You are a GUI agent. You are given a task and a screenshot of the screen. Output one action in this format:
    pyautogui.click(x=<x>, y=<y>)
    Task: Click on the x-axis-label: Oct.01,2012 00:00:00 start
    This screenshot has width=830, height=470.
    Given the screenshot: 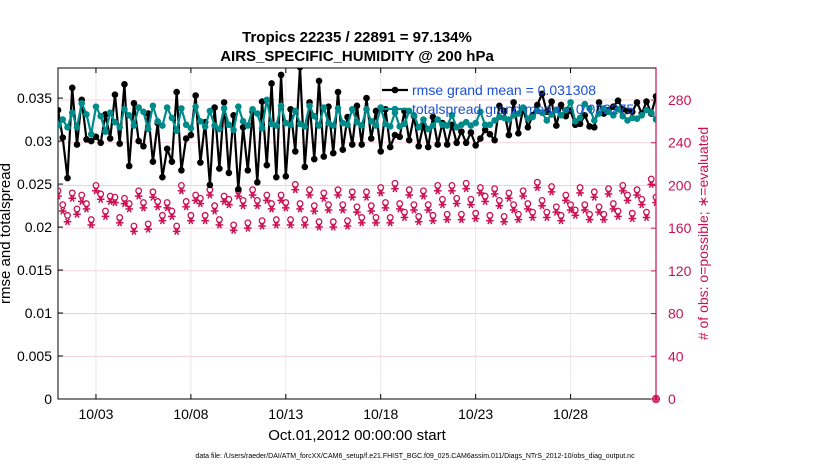 What is the action you would take?
    pyautogui.click(x=357, y=435)
    